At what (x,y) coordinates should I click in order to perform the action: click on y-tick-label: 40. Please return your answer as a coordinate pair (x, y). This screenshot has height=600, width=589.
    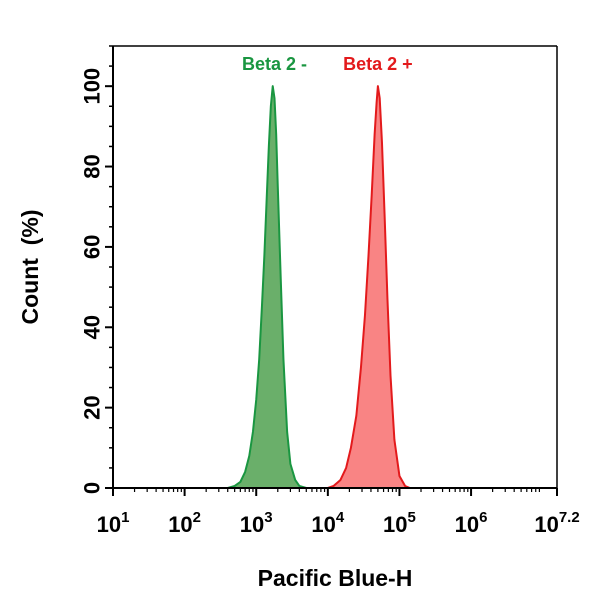
    Looking at the image, I should click on (92, 327).